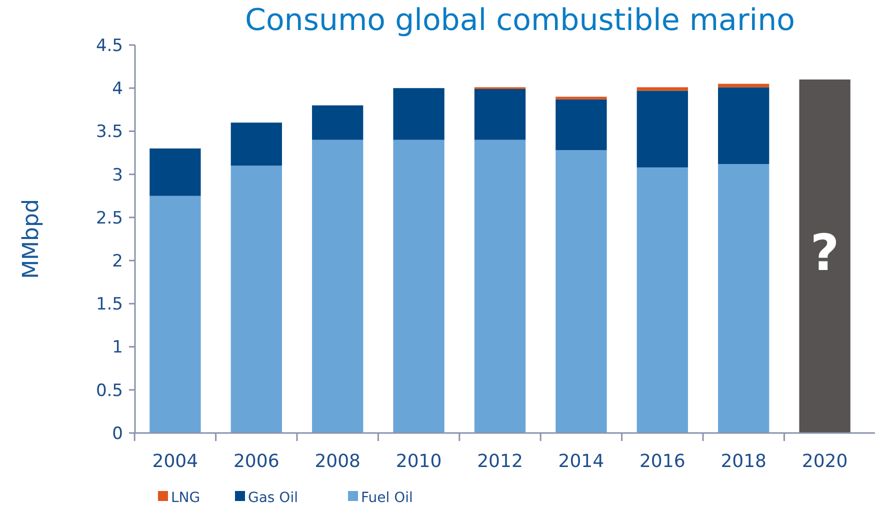 The image size is (877, 510). What do you see at coordinates (109, 46) in the screenshot?
I see `y-tick-label: 4.5` at bounding box center [109, 46].